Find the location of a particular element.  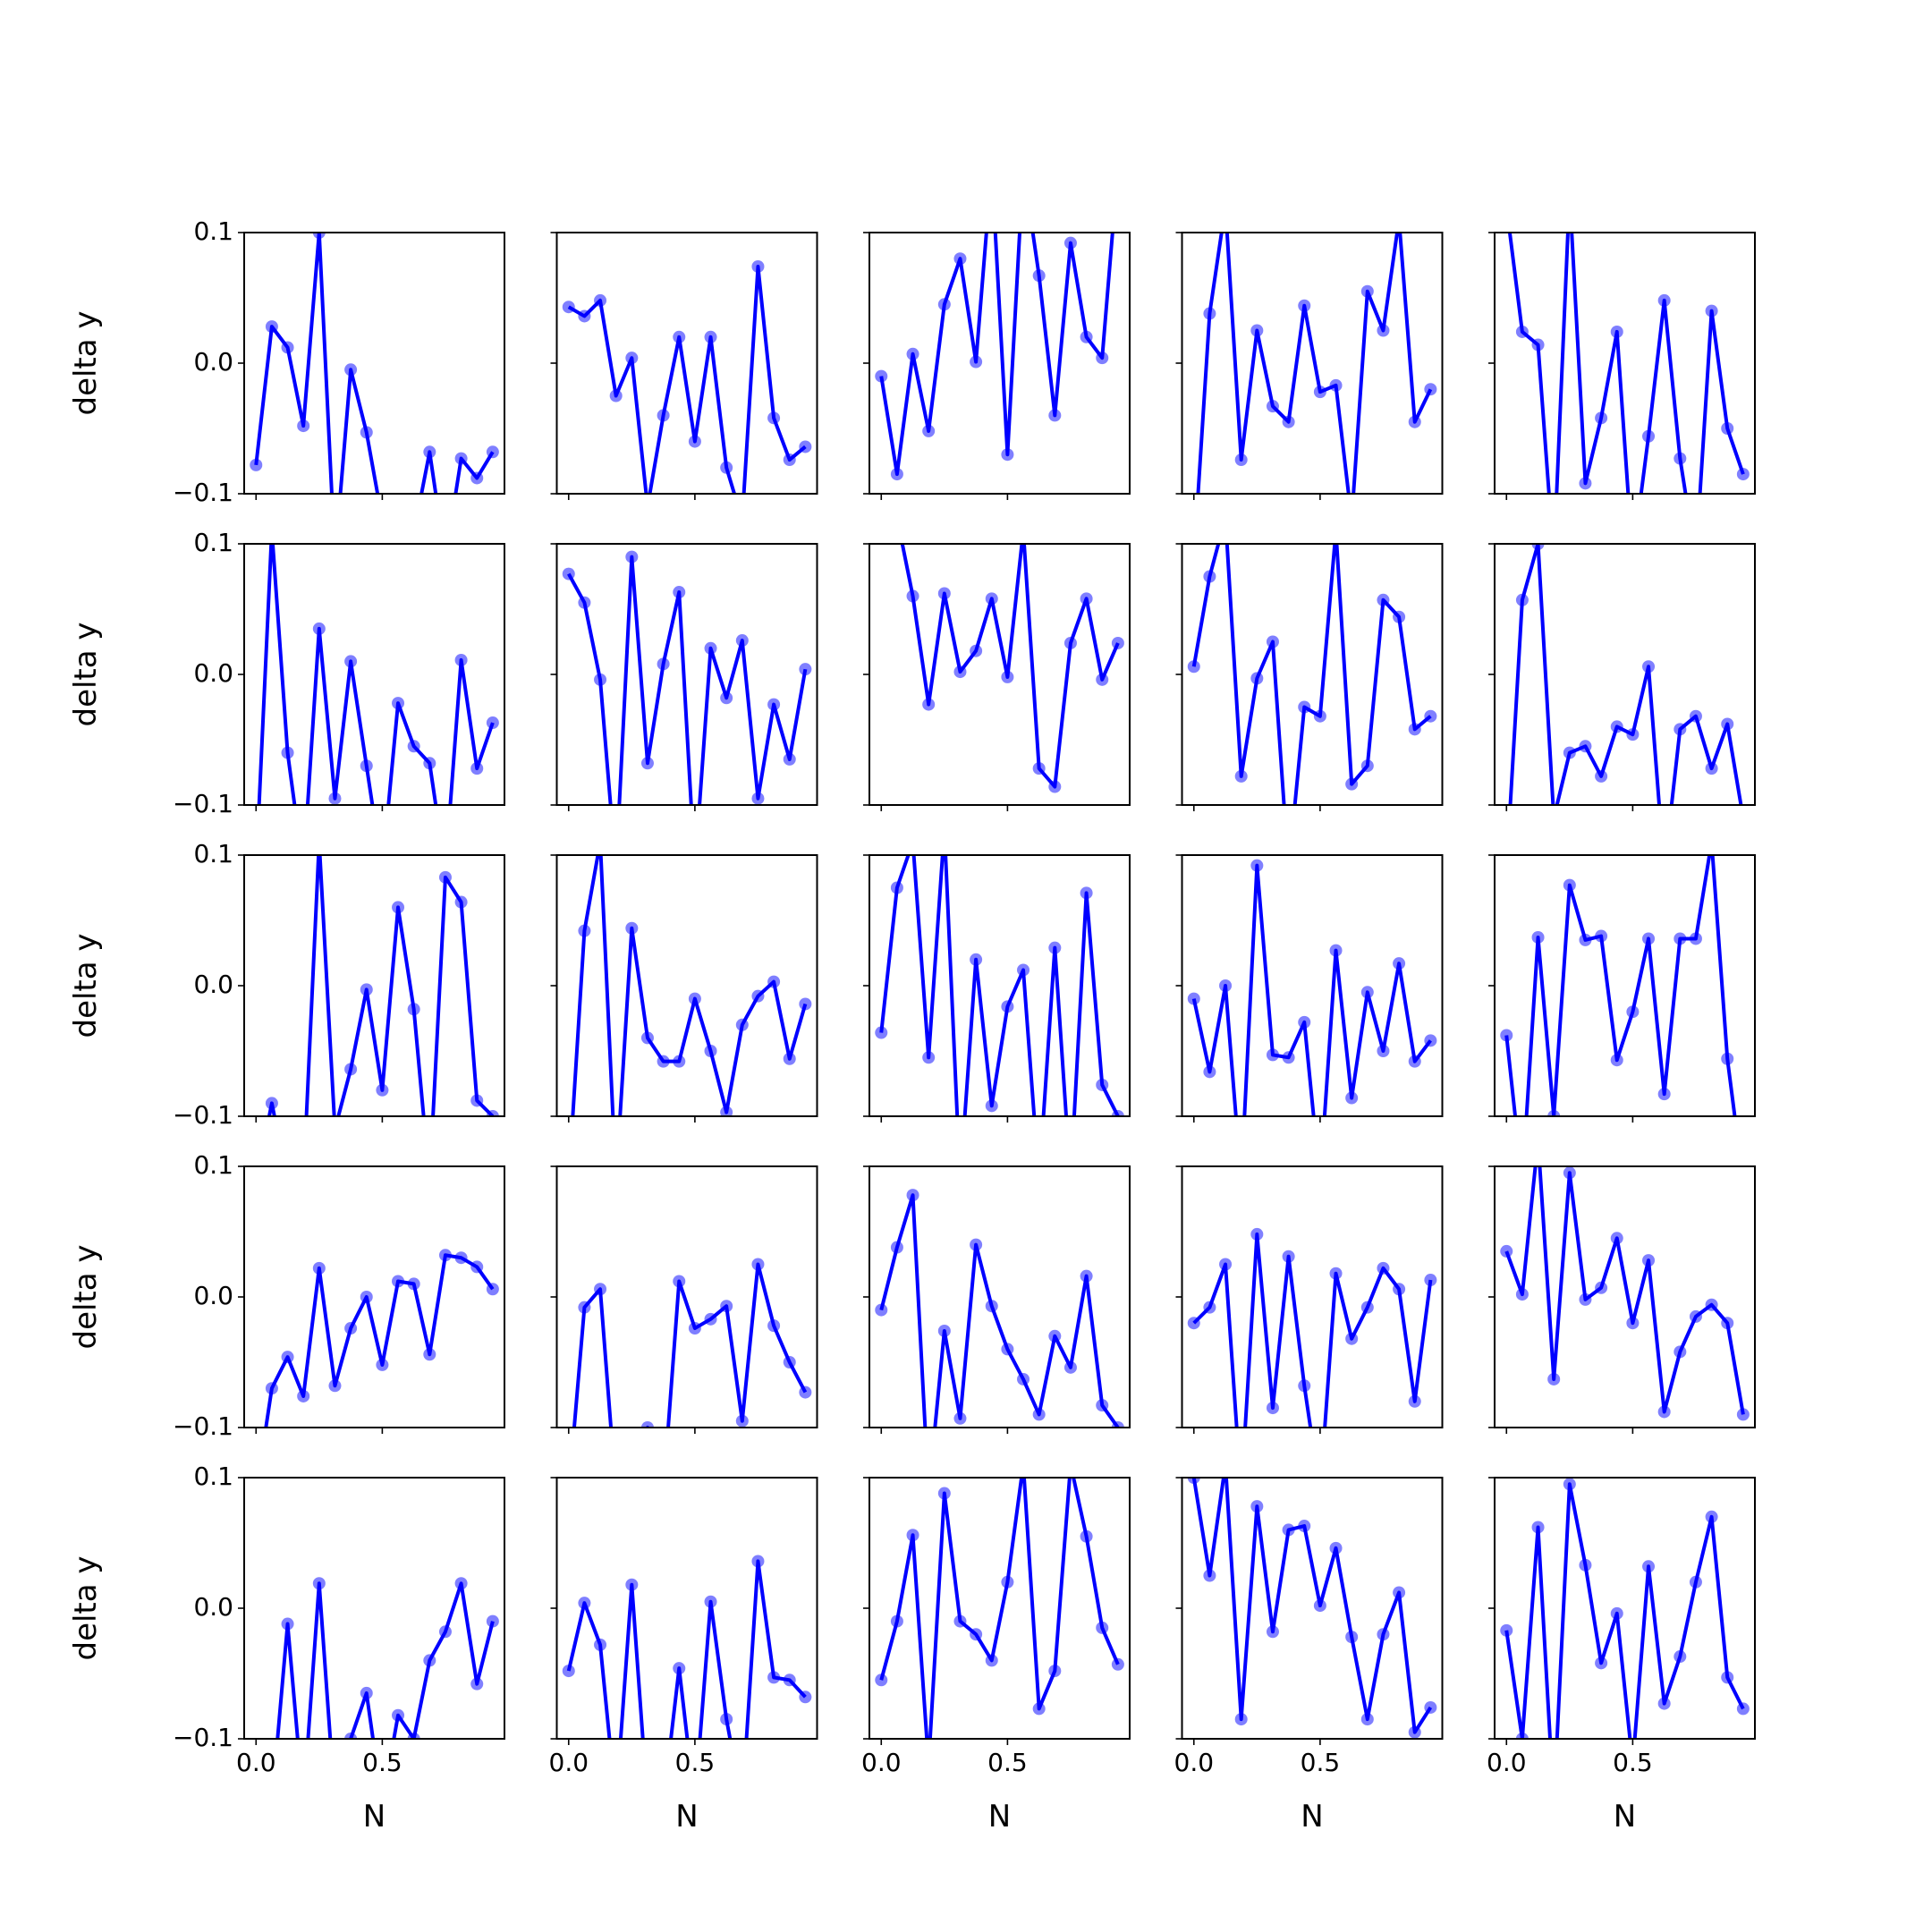

x-tick-label: 0.0 is located at coordinates (256, 1762).